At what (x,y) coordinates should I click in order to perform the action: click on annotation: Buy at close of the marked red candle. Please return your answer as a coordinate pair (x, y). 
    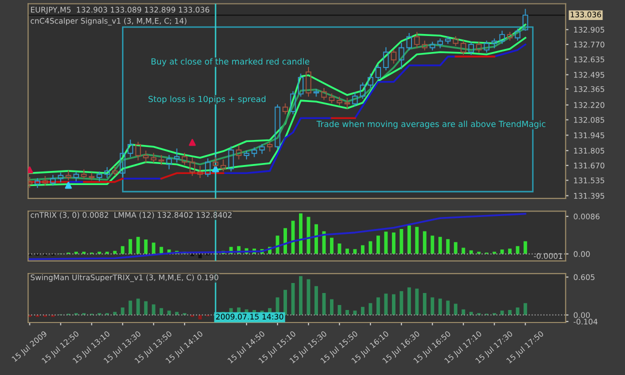
    Looking at the image, I should click on (231, 62).